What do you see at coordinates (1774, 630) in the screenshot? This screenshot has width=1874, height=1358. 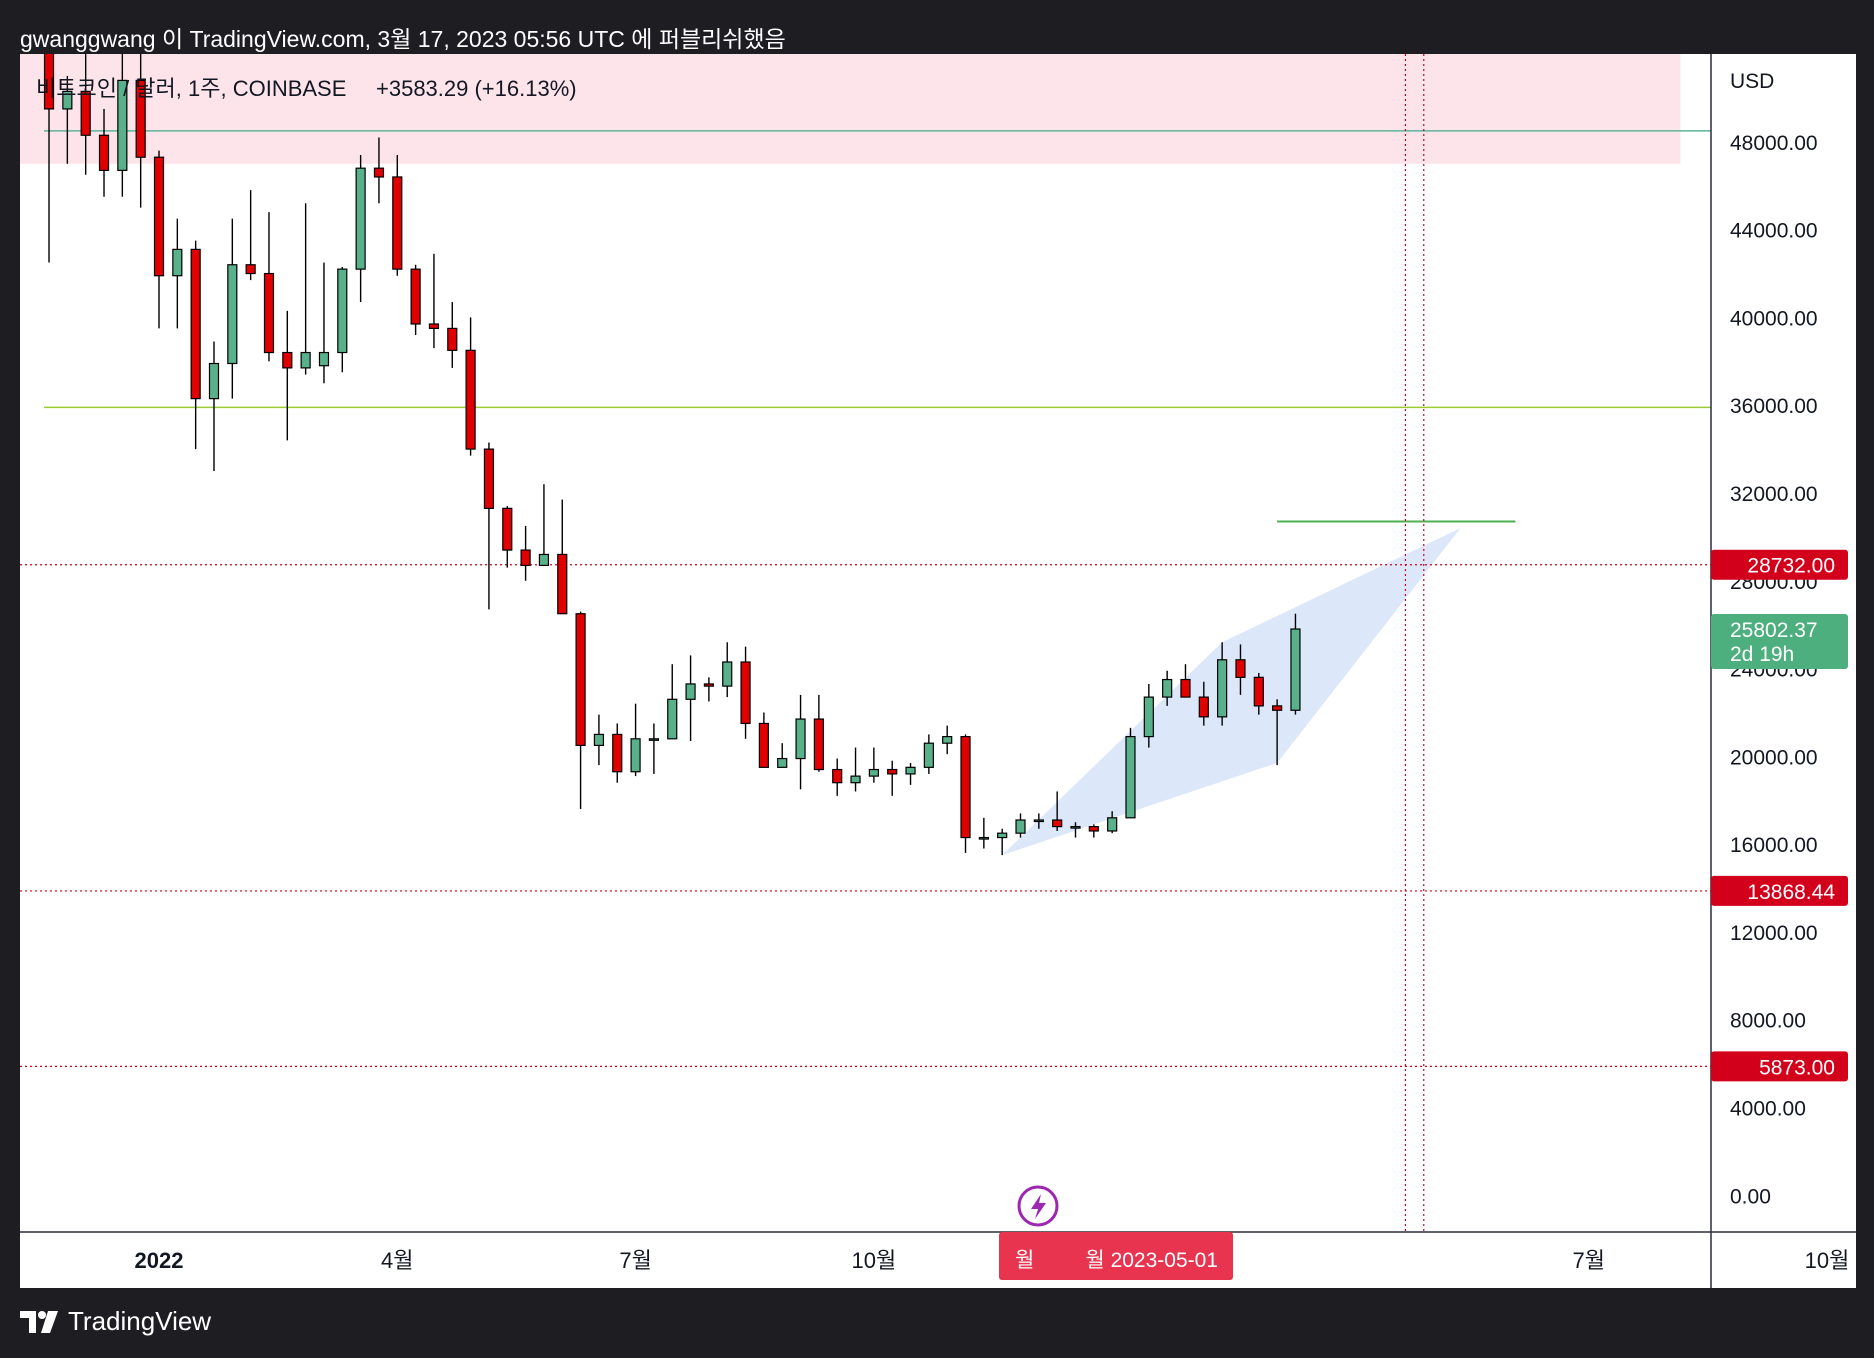 I see `last-price-text: 25802.37` at bounding box center [1774, 630].